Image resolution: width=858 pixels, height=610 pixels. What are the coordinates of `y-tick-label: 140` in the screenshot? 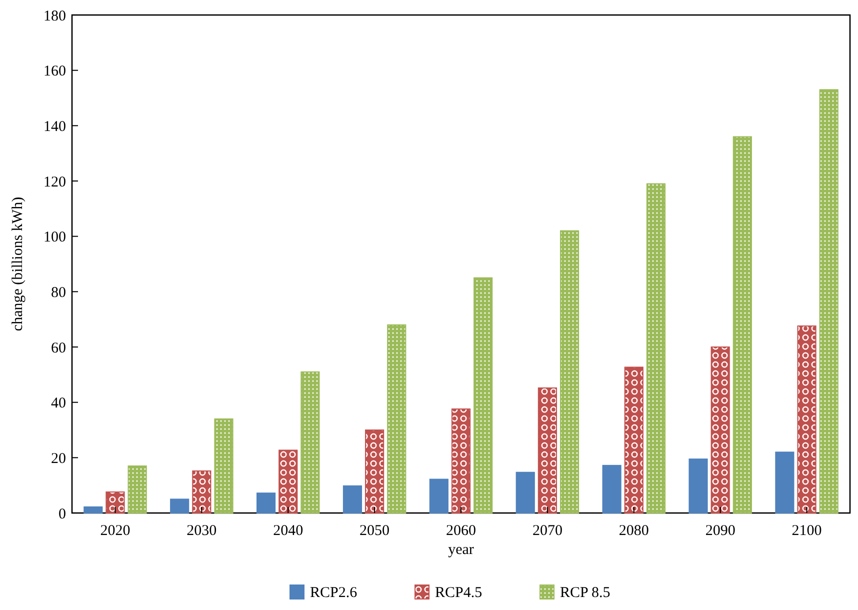 It's located at (55, 126).